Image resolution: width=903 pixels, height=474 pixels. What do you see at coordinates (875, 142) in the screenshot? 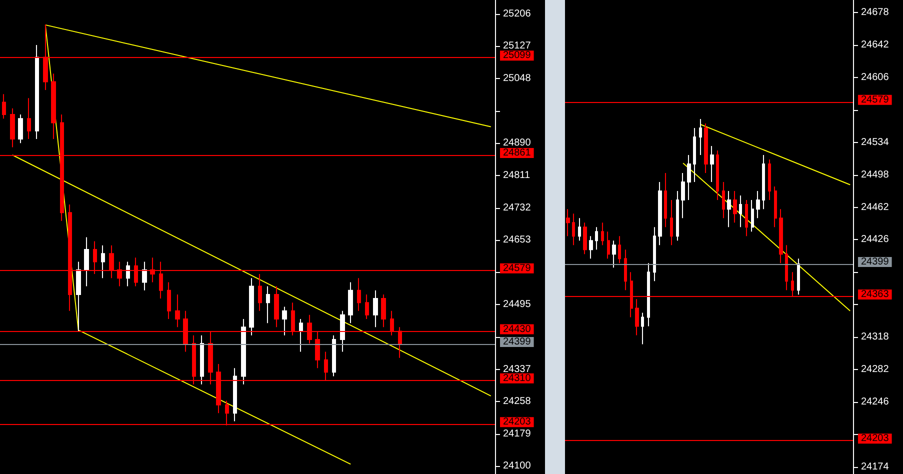
I see `y-tick-label: 24534` at bounding box center [875, 142].